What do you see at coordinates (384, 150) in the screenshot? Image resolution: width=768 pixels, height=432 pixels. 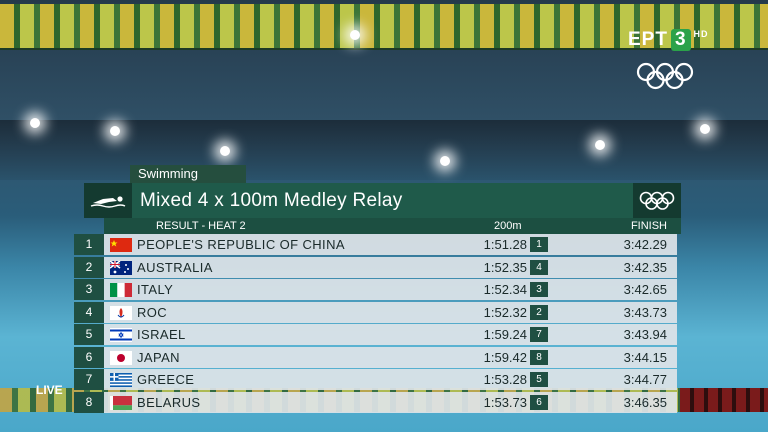 I see `stands-background` at bounding box center [384, 150].